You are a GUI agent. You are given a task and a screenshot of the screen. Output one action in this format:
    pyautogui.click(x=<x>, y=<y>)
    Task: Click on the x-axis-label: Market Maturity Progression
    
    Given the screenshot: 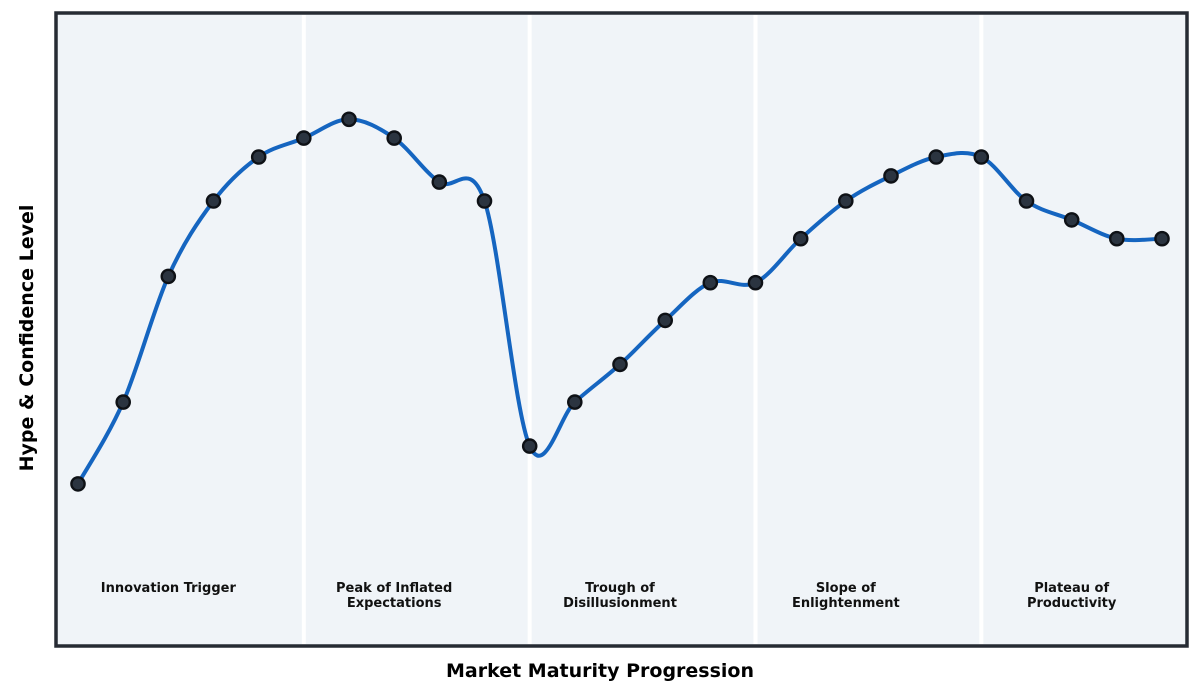 What is the action you would take?
    pyautogui.click(x=600, y=671)
    